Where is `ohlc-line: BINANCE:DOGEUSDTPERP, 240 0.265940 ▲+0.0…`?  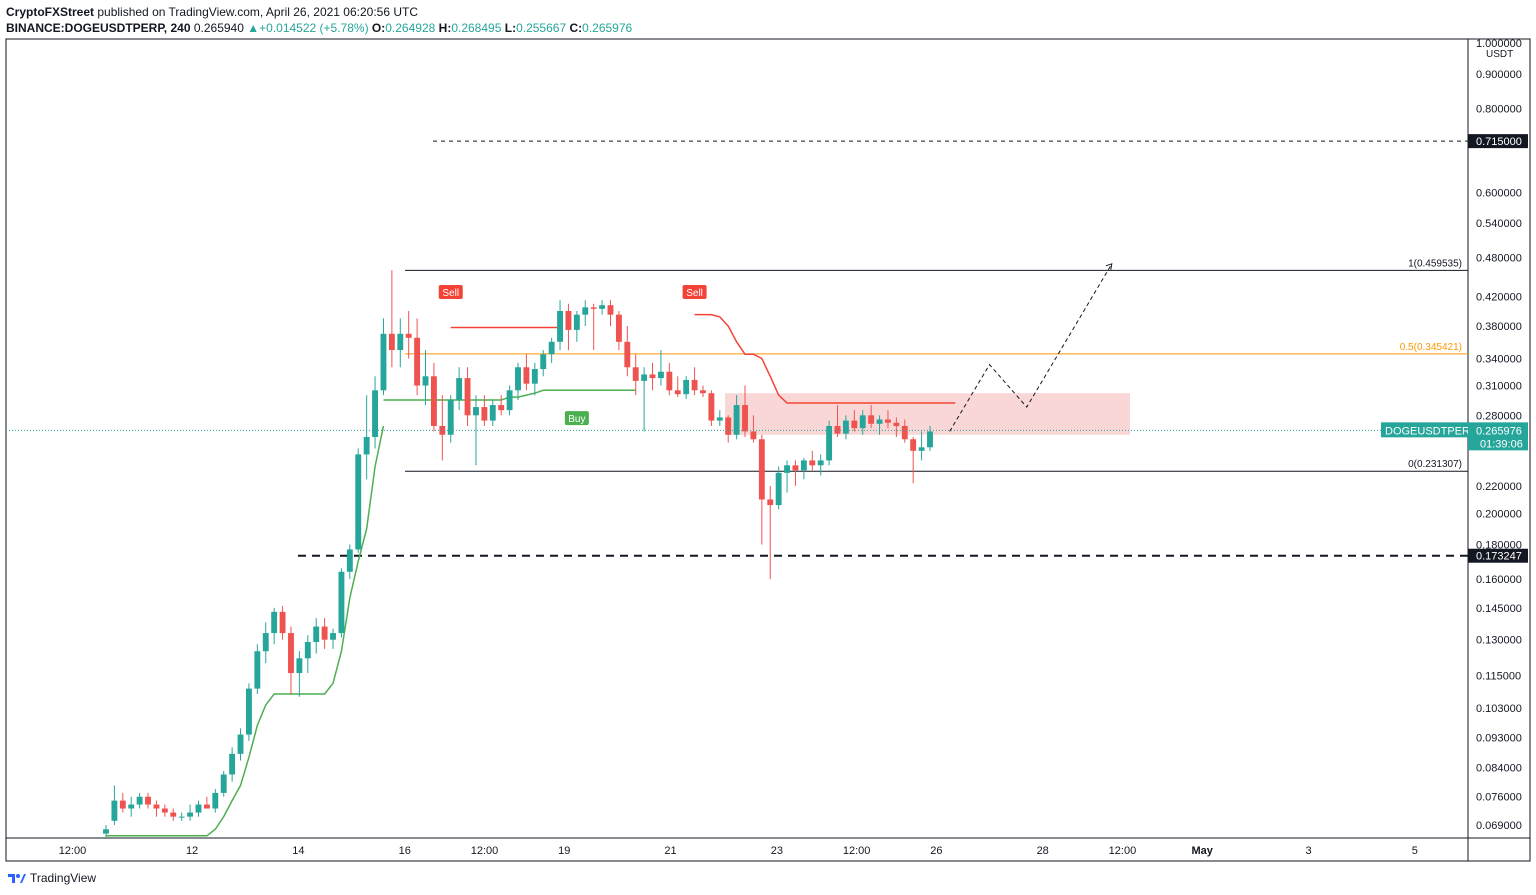
ohlc-line: BINANCE:DOGEUSDTPERP, 240 0.265940 ▲+0.0… is located at coordinates (319, 28).